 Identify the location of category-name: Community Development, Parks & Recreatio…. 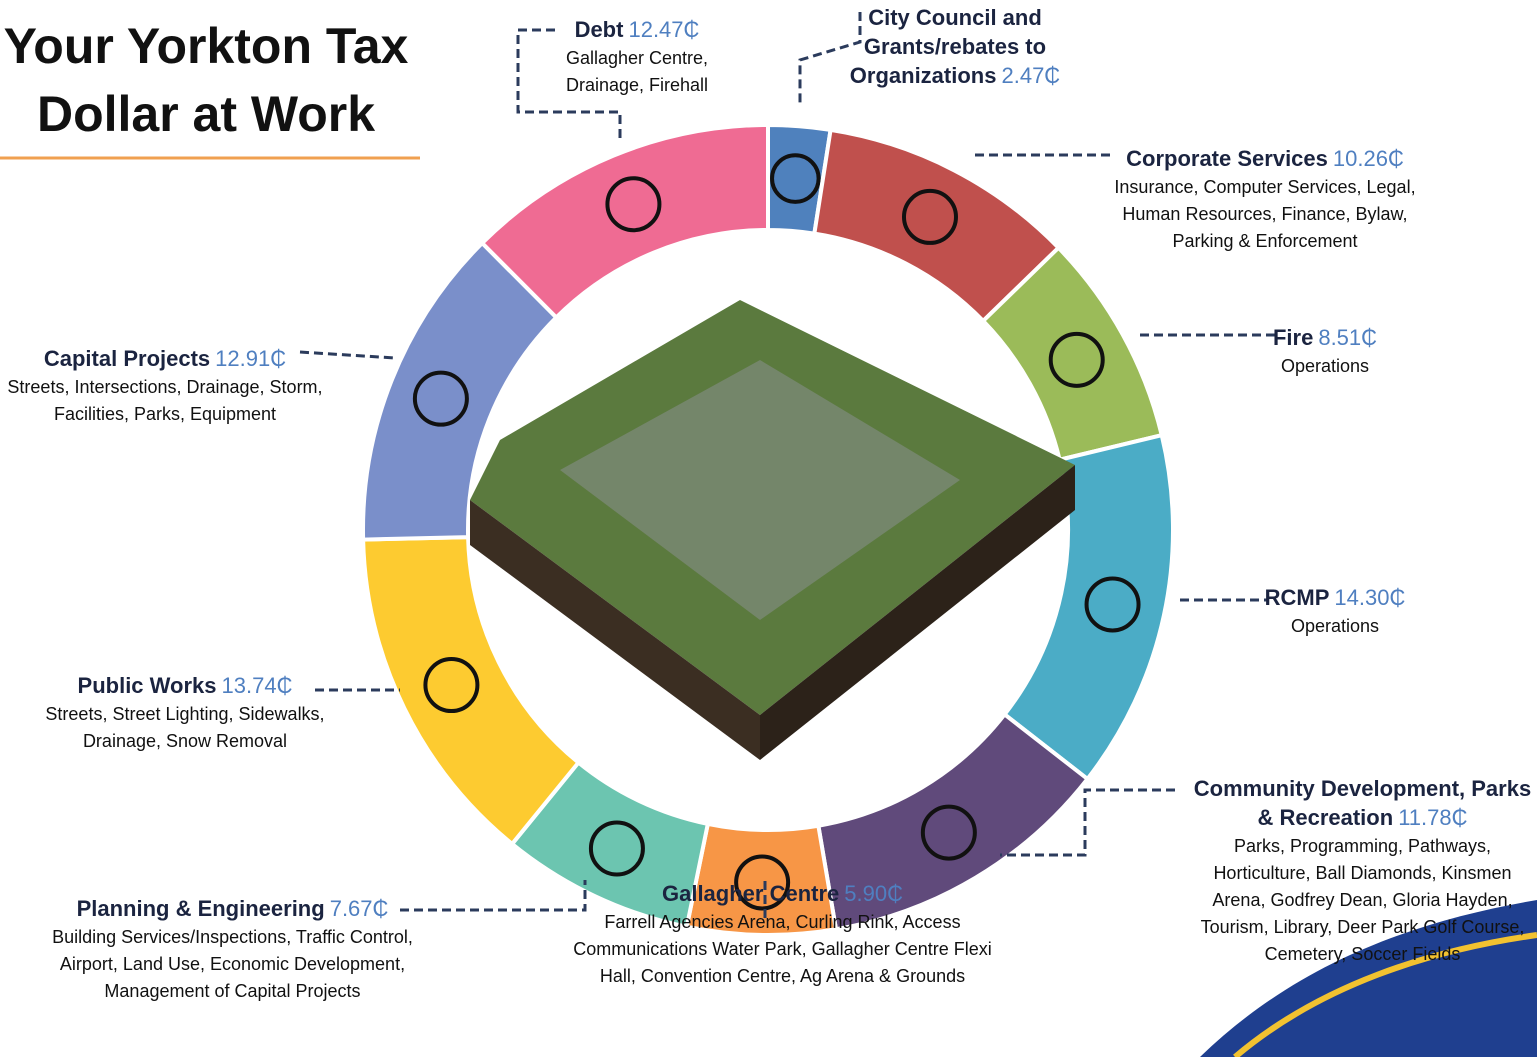
(1362, 803).